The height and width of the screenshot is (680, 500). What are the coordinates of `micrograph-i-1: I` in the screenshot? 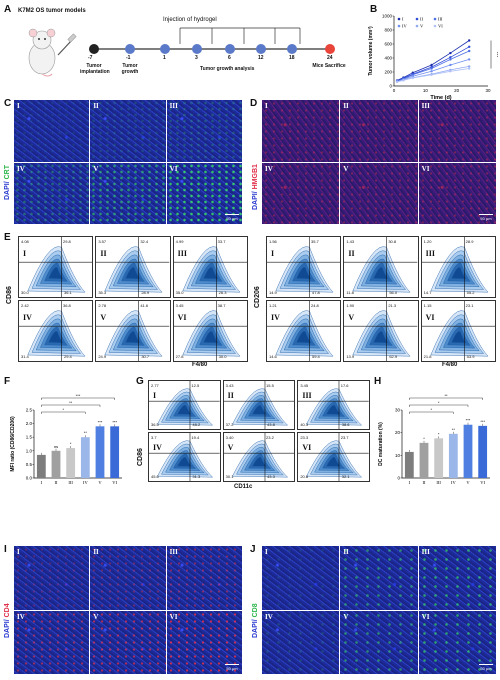 It's located at (52, 578).